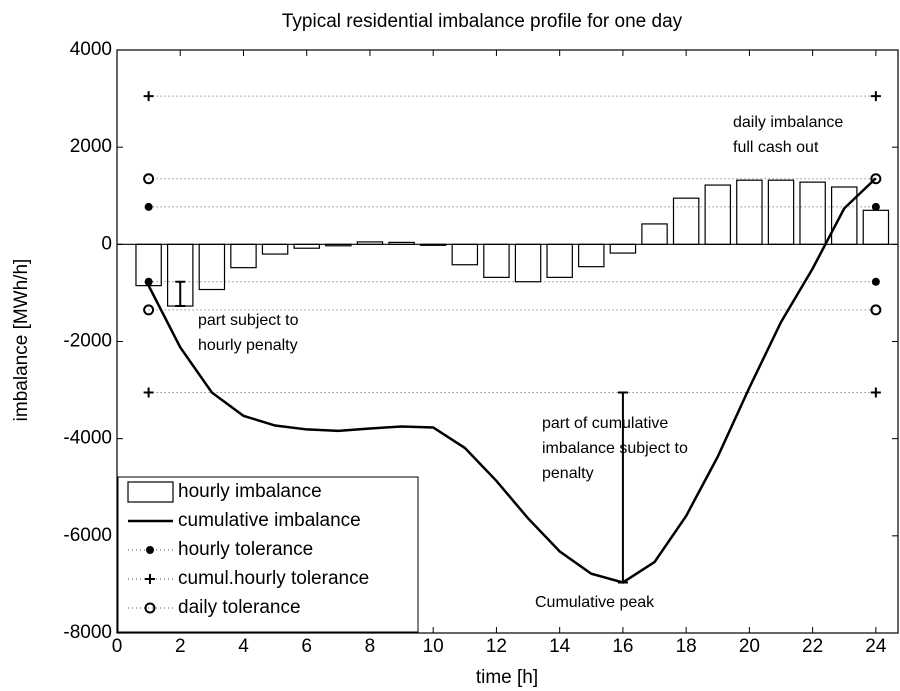  Describe the element at coordinates (560, 646) in the screenshot. I see `x-tick-label: 14` at that location.